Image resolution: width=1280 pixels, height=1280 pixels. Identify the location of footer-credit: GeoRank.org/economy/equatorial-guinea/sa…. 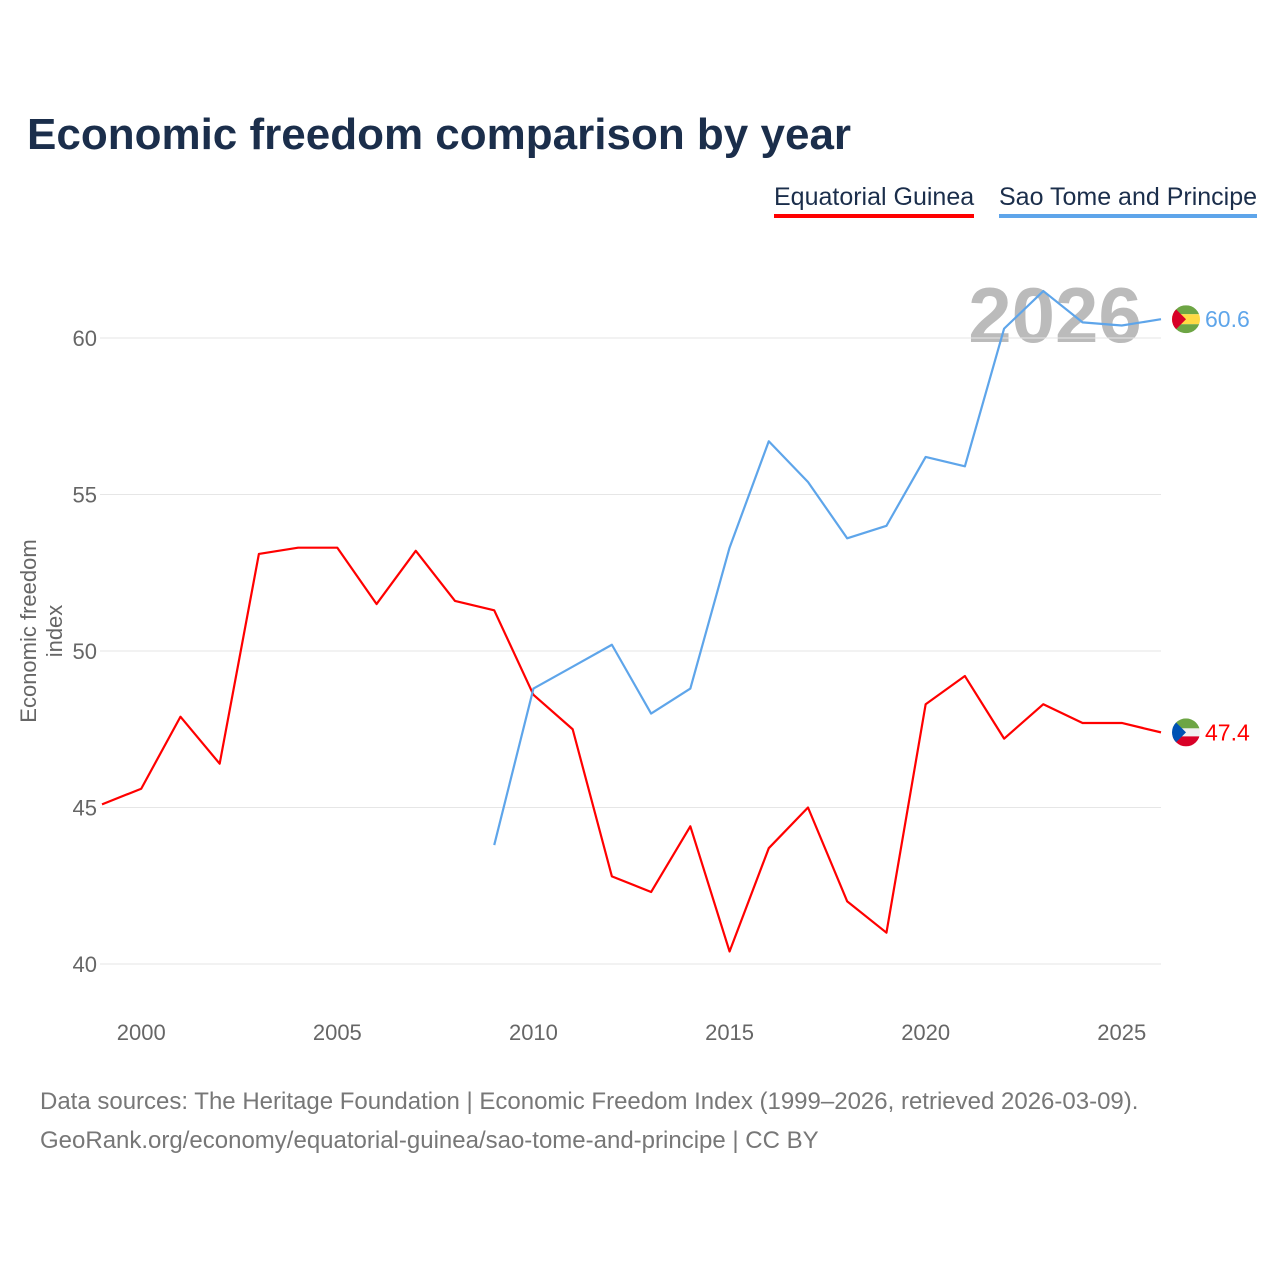
(429, 1140).